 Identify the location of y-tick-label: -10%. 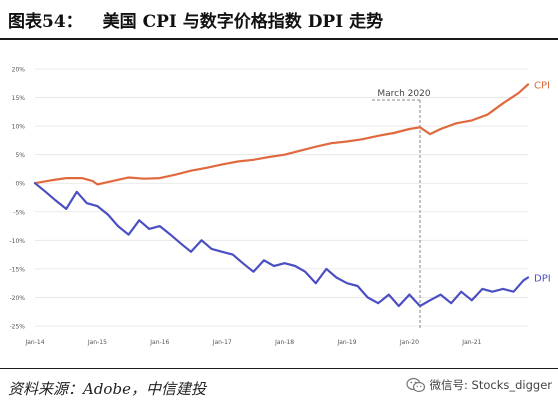
(17, 241).